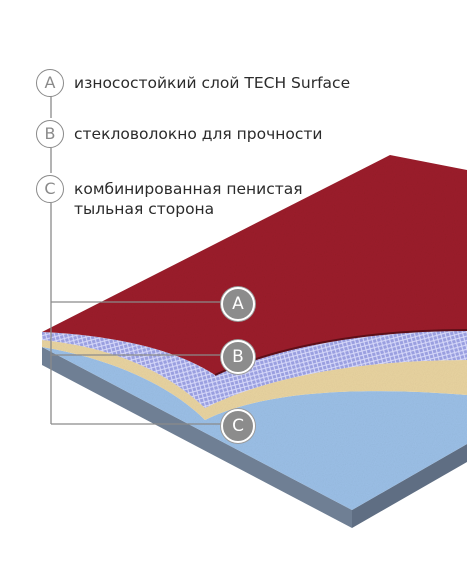 This screenshot has height=568, width=467. Describe the element at coordinates (409, 486) in the screenshot. I see `slab-front-edge` at that location.